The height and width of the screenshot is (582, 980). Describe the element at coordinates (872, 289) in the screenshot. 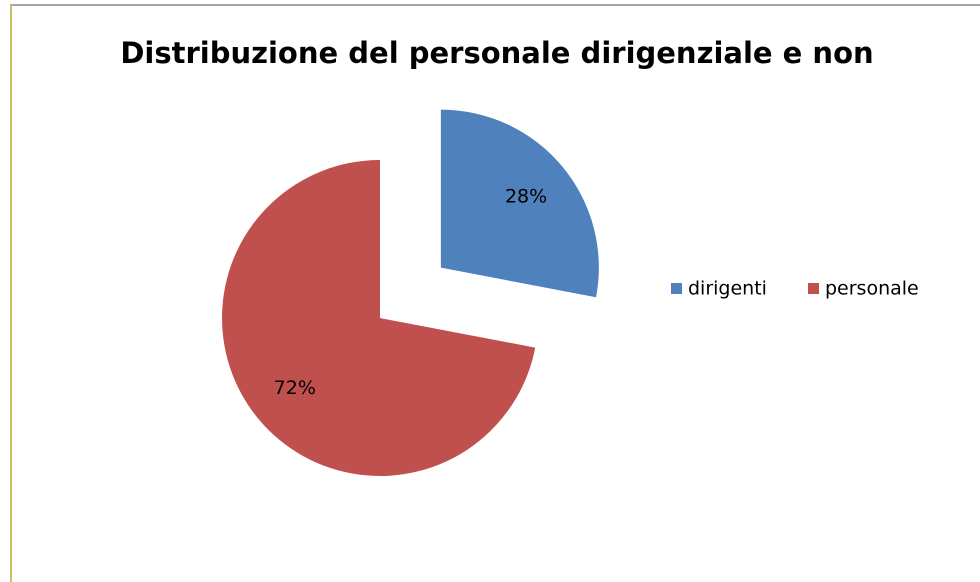

I see `legend-label: personale` at that location.